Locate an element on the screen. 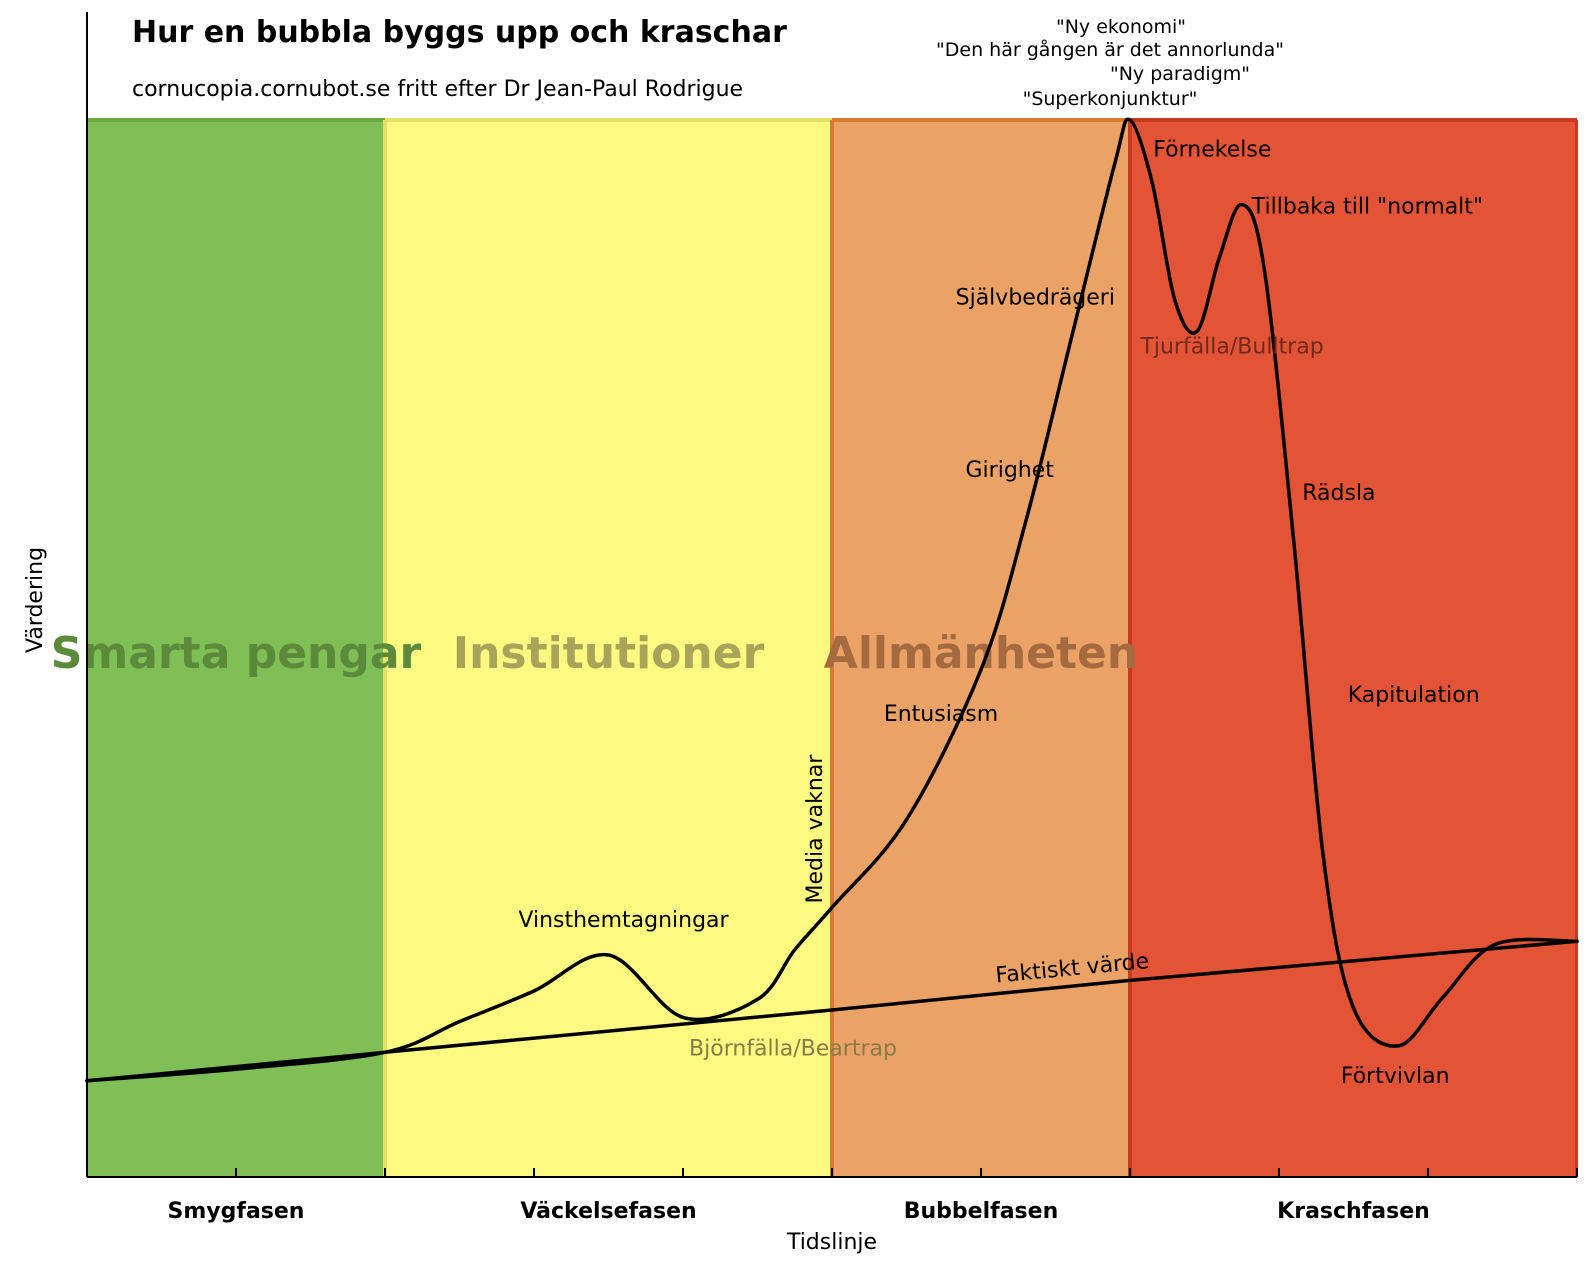 This screenshot has width=1592, height=1269. annotation-självbedrägeri: Självbedrägeri is located at coordinates (1035, 298).